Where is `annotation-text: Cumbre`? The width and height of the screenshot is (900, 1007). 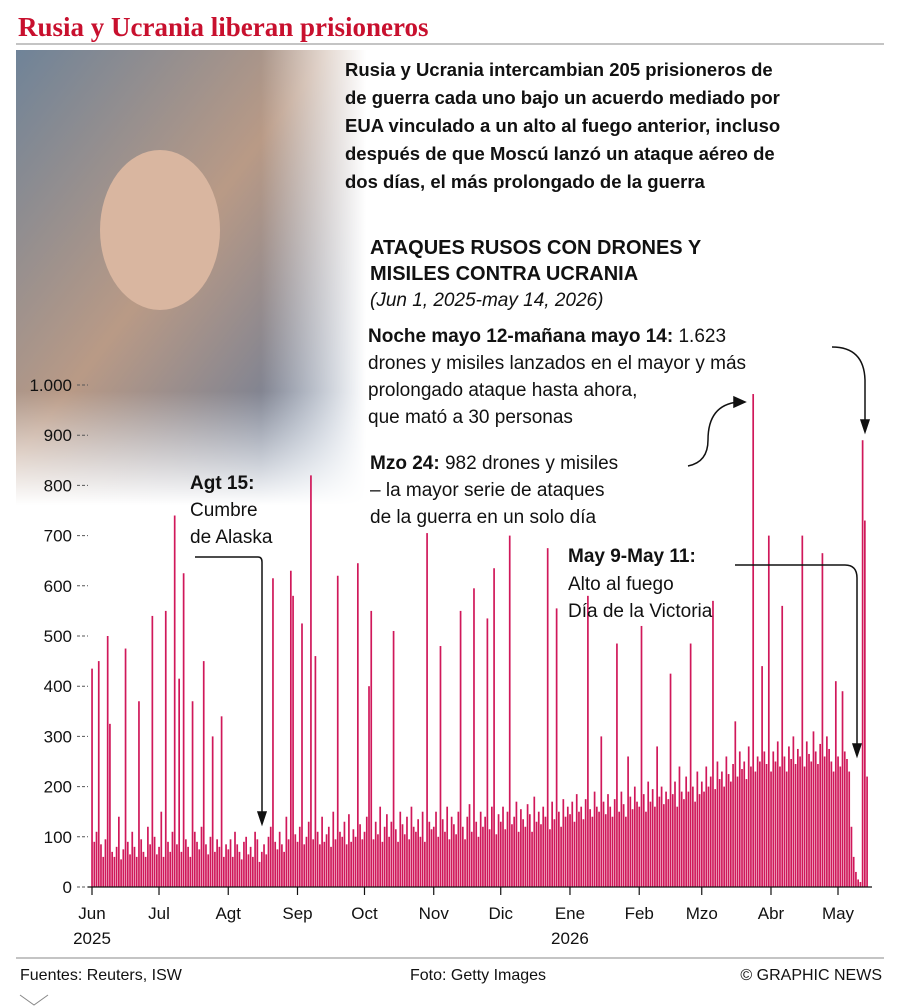
annotation-text: Cumbre is located at coordinates (224, 510).